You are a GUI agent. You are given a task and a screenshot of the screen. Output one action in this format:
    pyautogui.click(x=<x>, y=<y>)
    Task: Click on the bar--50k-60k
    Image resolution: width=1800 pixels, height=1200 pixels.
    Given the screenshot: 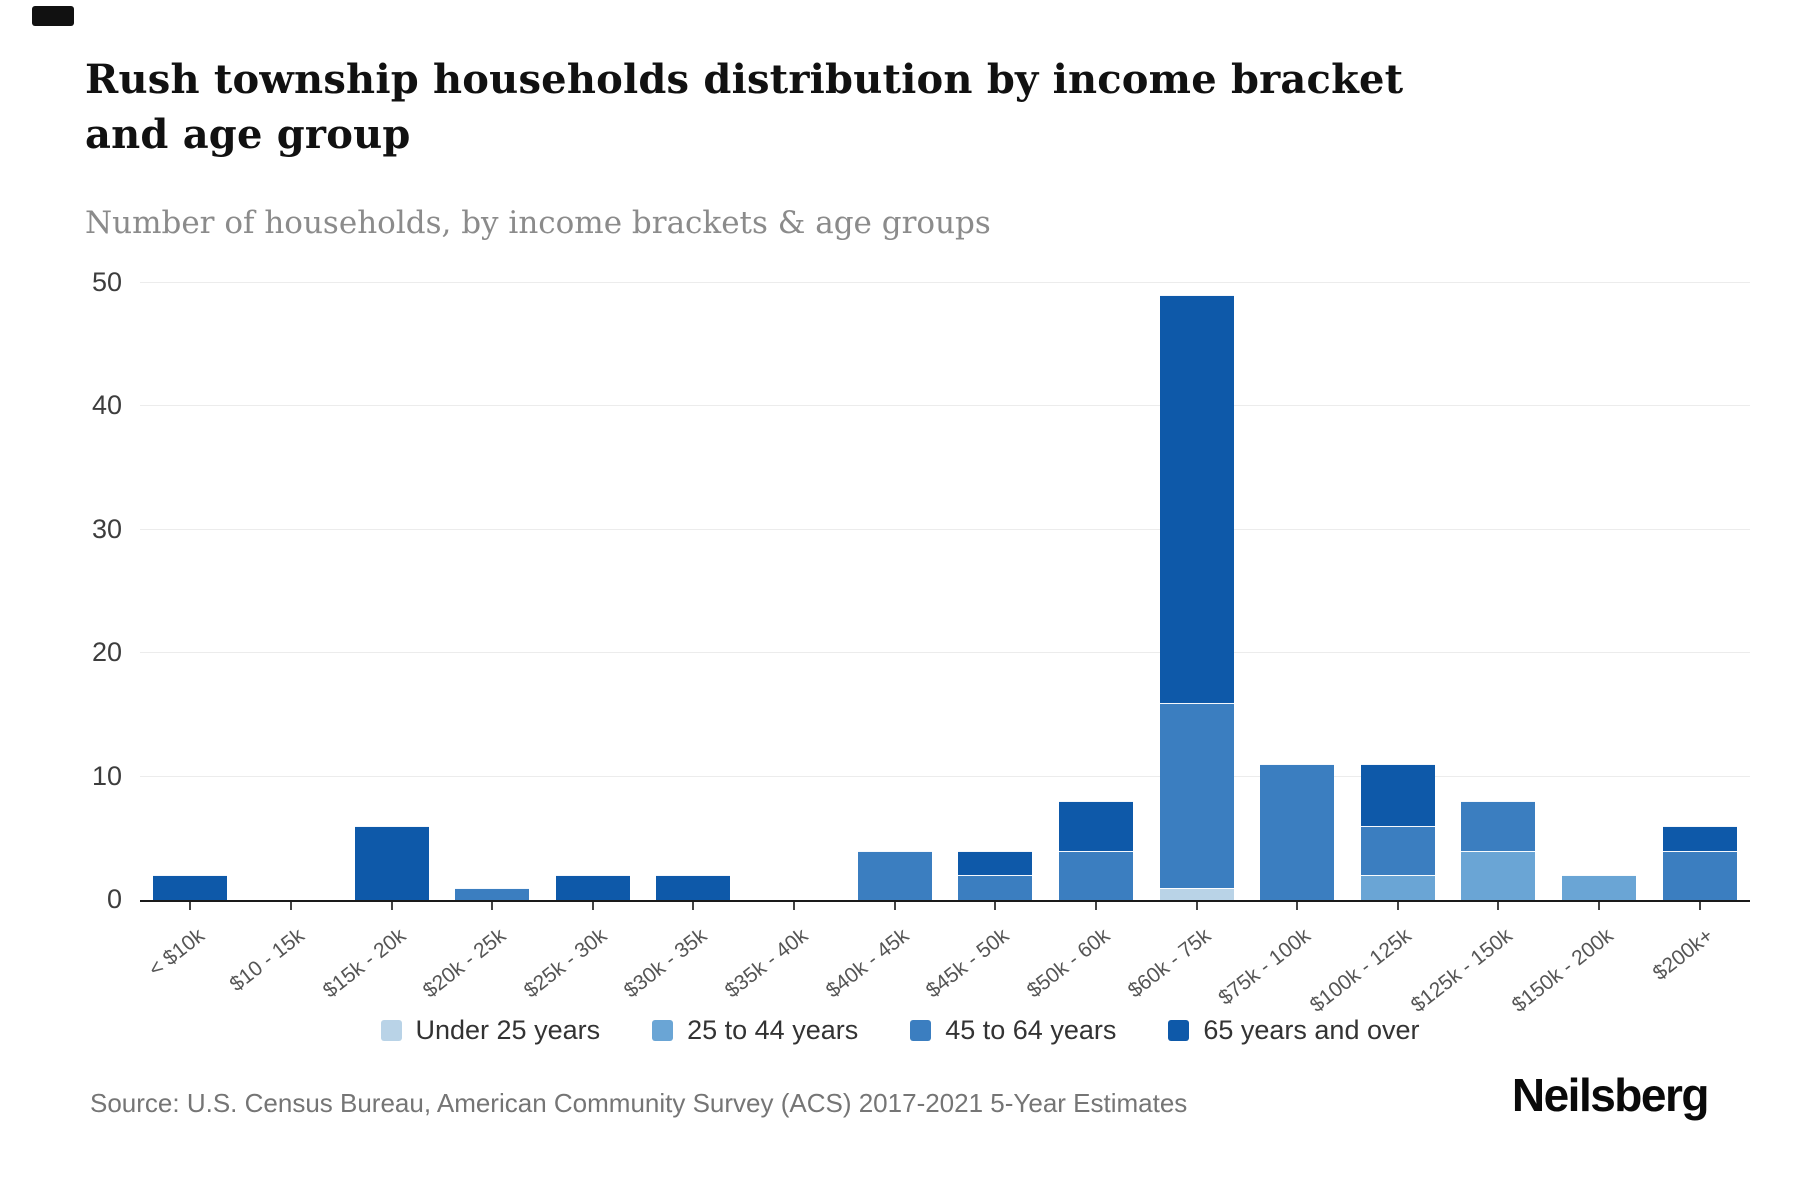 What is the action you would take?
    pyautogui.click(x=1095, y=850)
    